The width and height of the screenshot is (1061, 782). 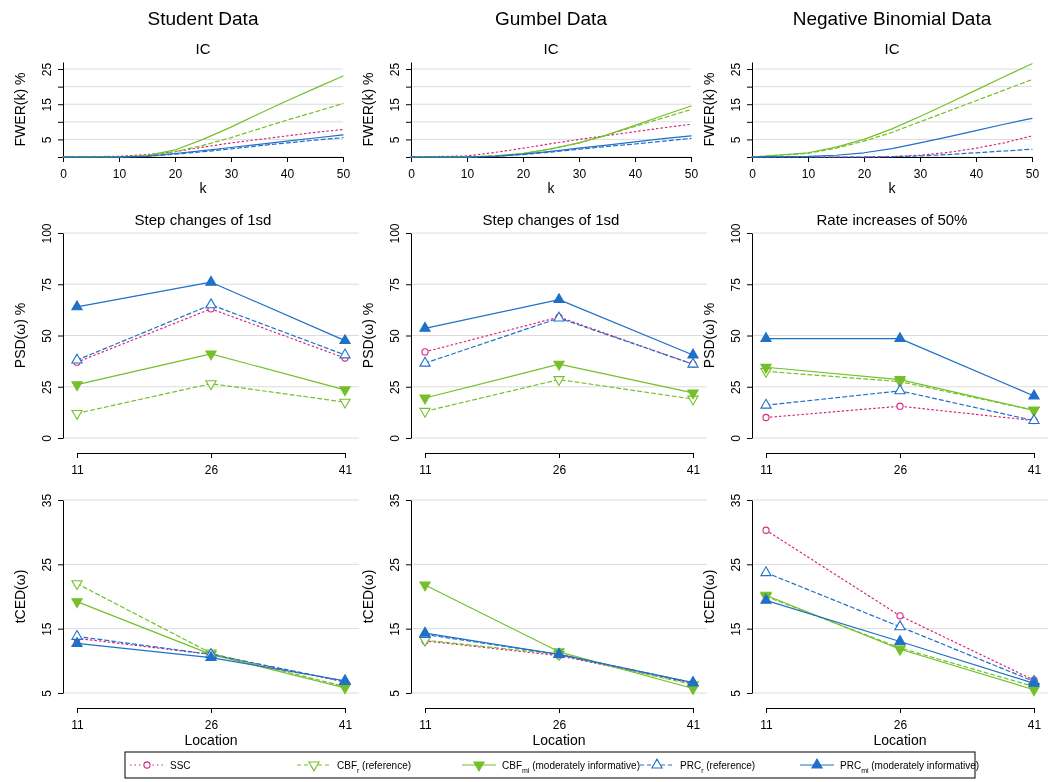 What do you see at coordinates (718, 767) in the screenshot?
I see `legend-label: PRC$_{r}$ (reference)` at bounding box center [718, 767].